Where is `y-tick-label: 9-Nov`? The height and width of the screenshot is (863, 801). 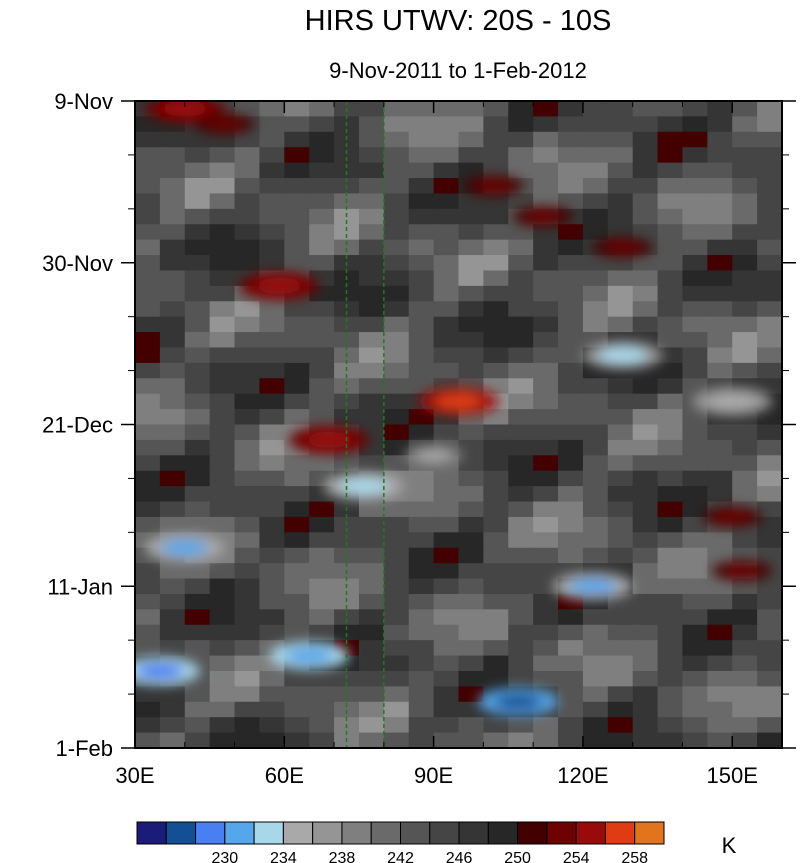
y-tick-label: 9-Nov is located at coordinates (83, 101).